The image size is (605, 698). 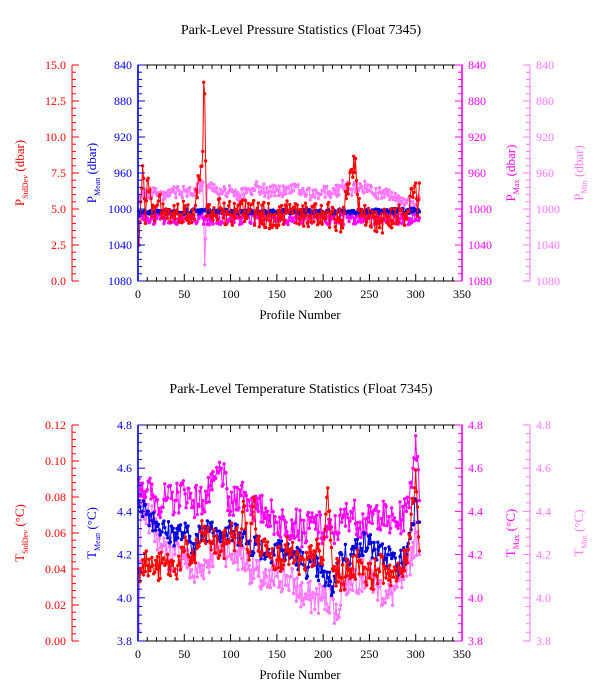 I want to click on x-tick-label: 250, so click(x=369, y=294).